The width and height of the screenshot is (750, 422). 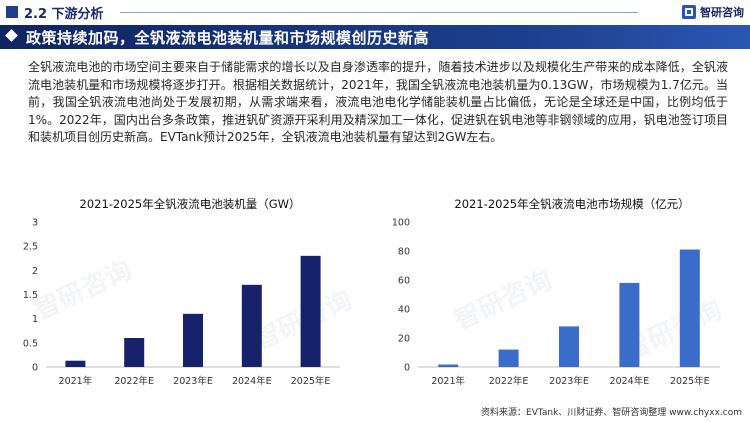 What do you see at coordinates (404, 252) in the screenshot?
I see `market-y-tick-label: 80` at bounding box center [404, 252].